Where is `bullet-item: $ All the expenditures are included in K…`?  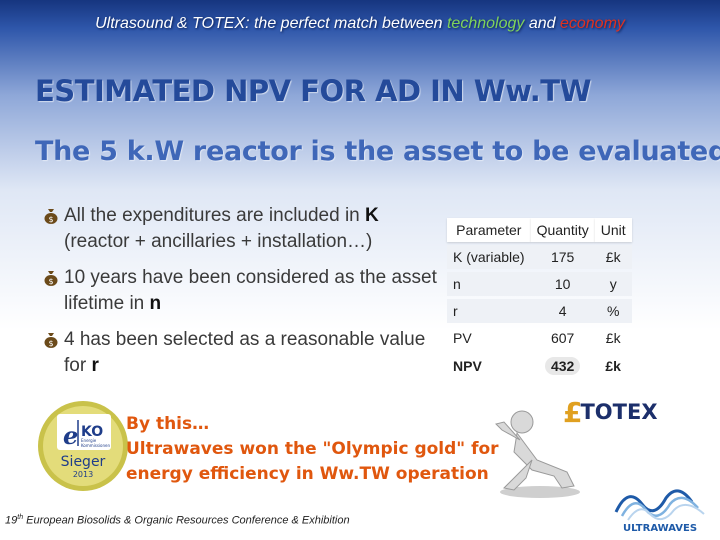 bullet-item: $ All the expenditures are included in K… is located at coordinates (244, 229).